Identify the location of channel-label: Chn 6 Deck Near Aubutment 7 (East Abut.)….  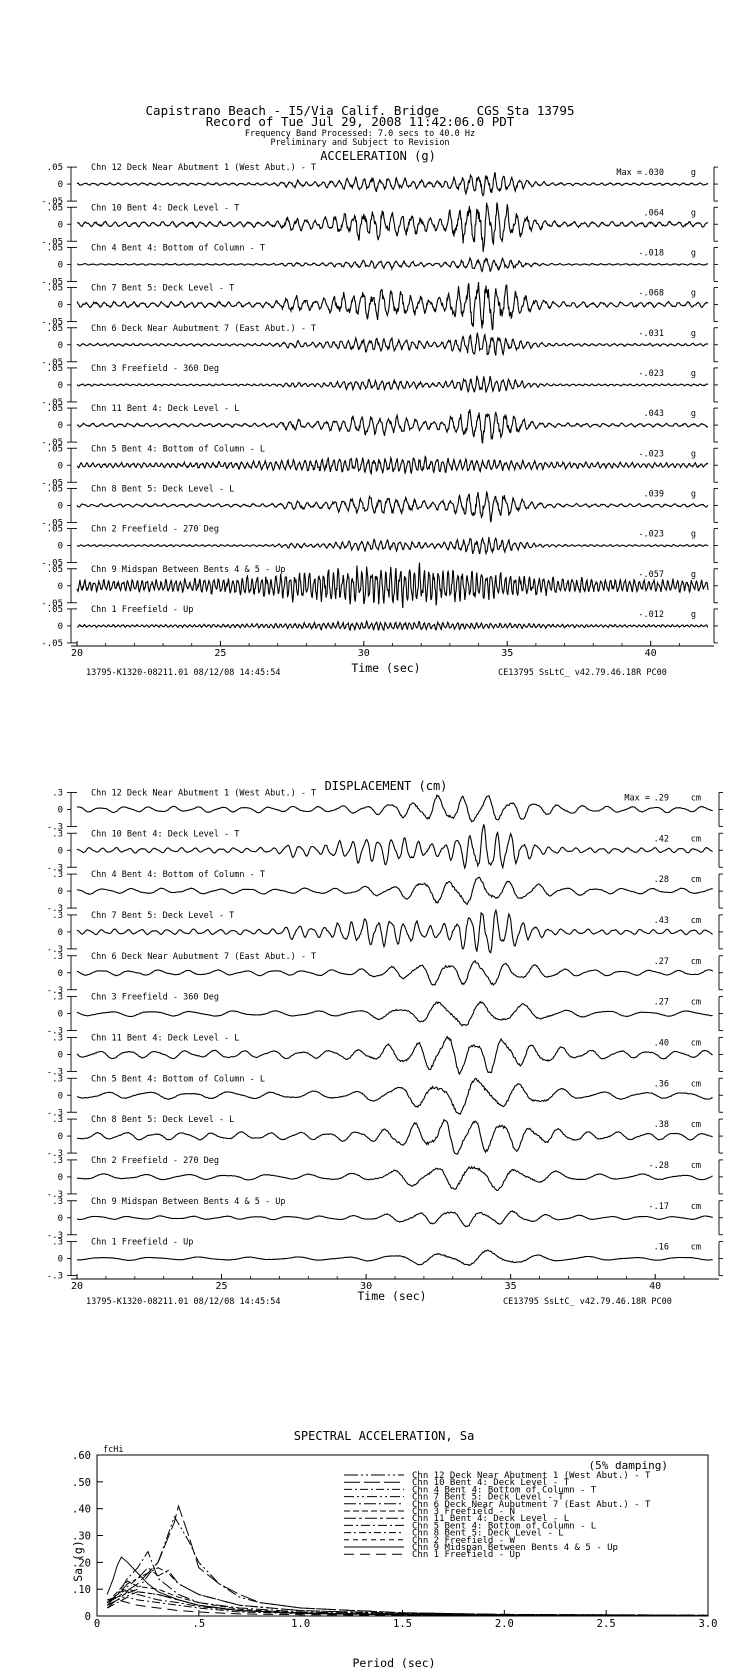
(203, 329).